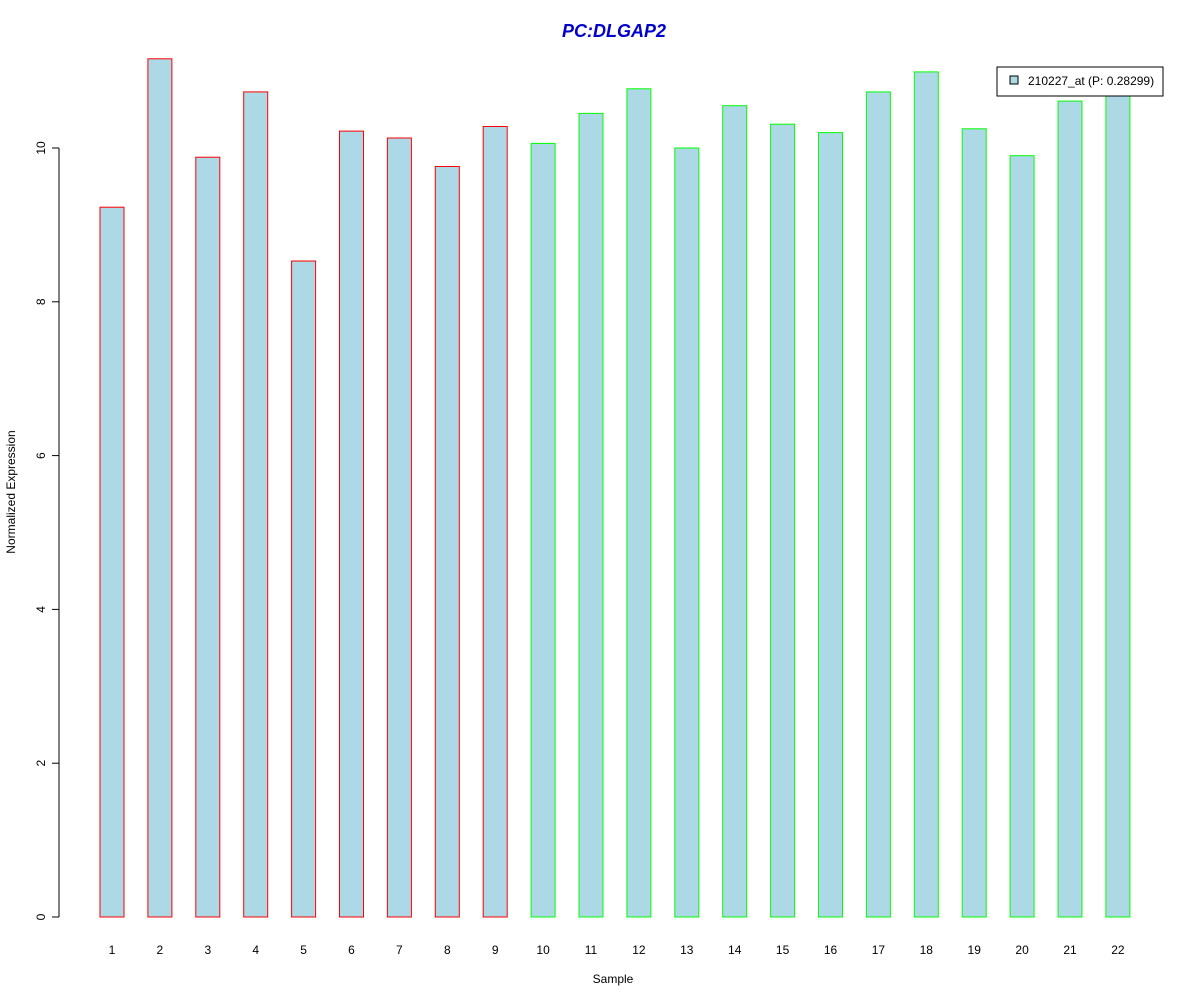 Image resolution: width=1200 pixels, height=1000 pixels. I want to click on x-tick-label-7: 7, so click(399, 950).